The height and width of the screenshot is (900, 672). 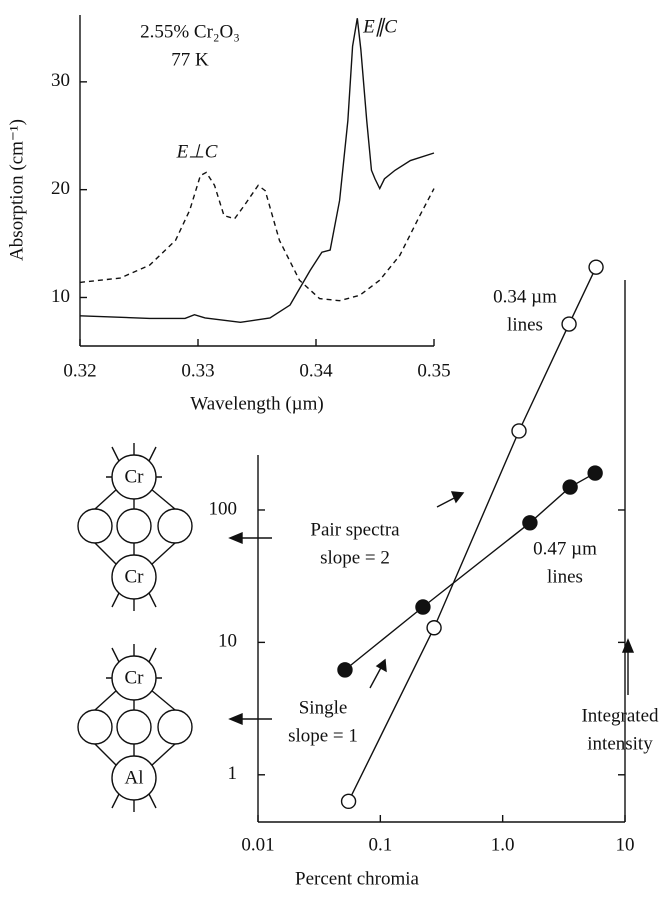 I want to click on x-tick-label: 10, so click(x=625, y=844).